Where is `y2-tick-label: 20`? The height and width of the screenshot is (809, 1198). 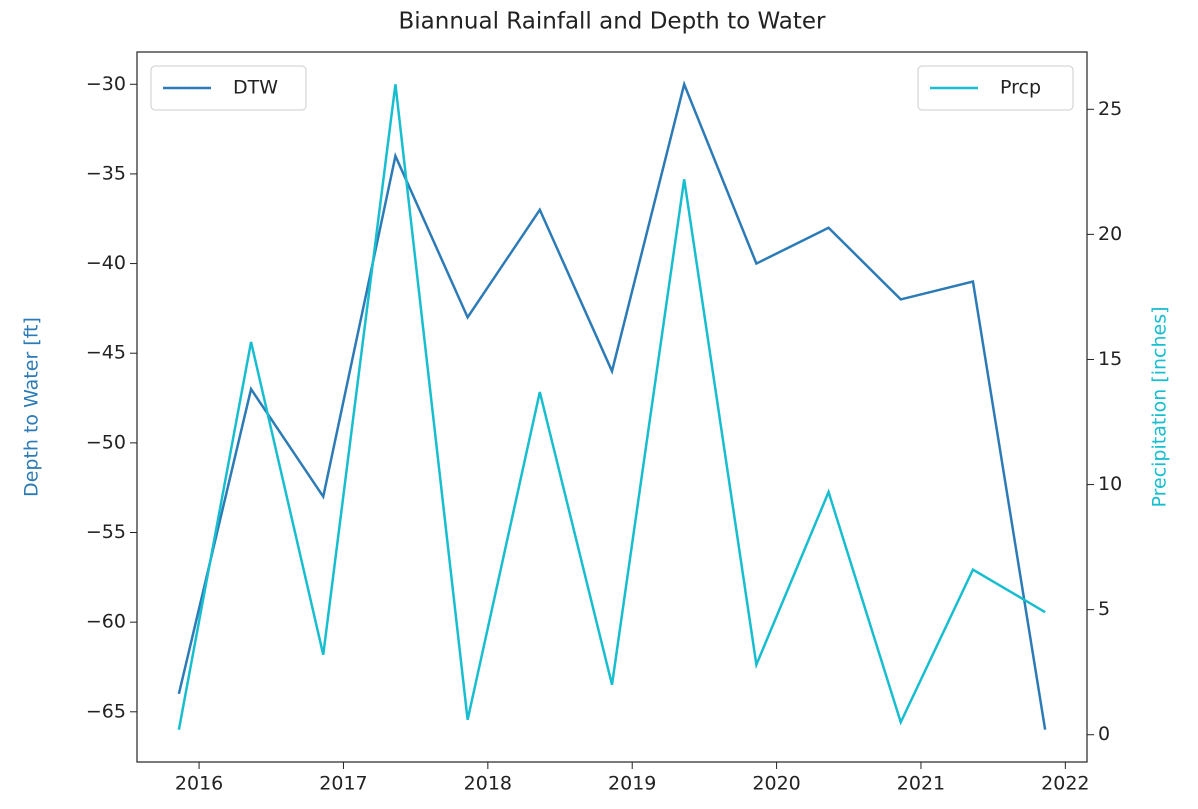
y2-tick-label: 20 is located at coordinates (1110, 234).